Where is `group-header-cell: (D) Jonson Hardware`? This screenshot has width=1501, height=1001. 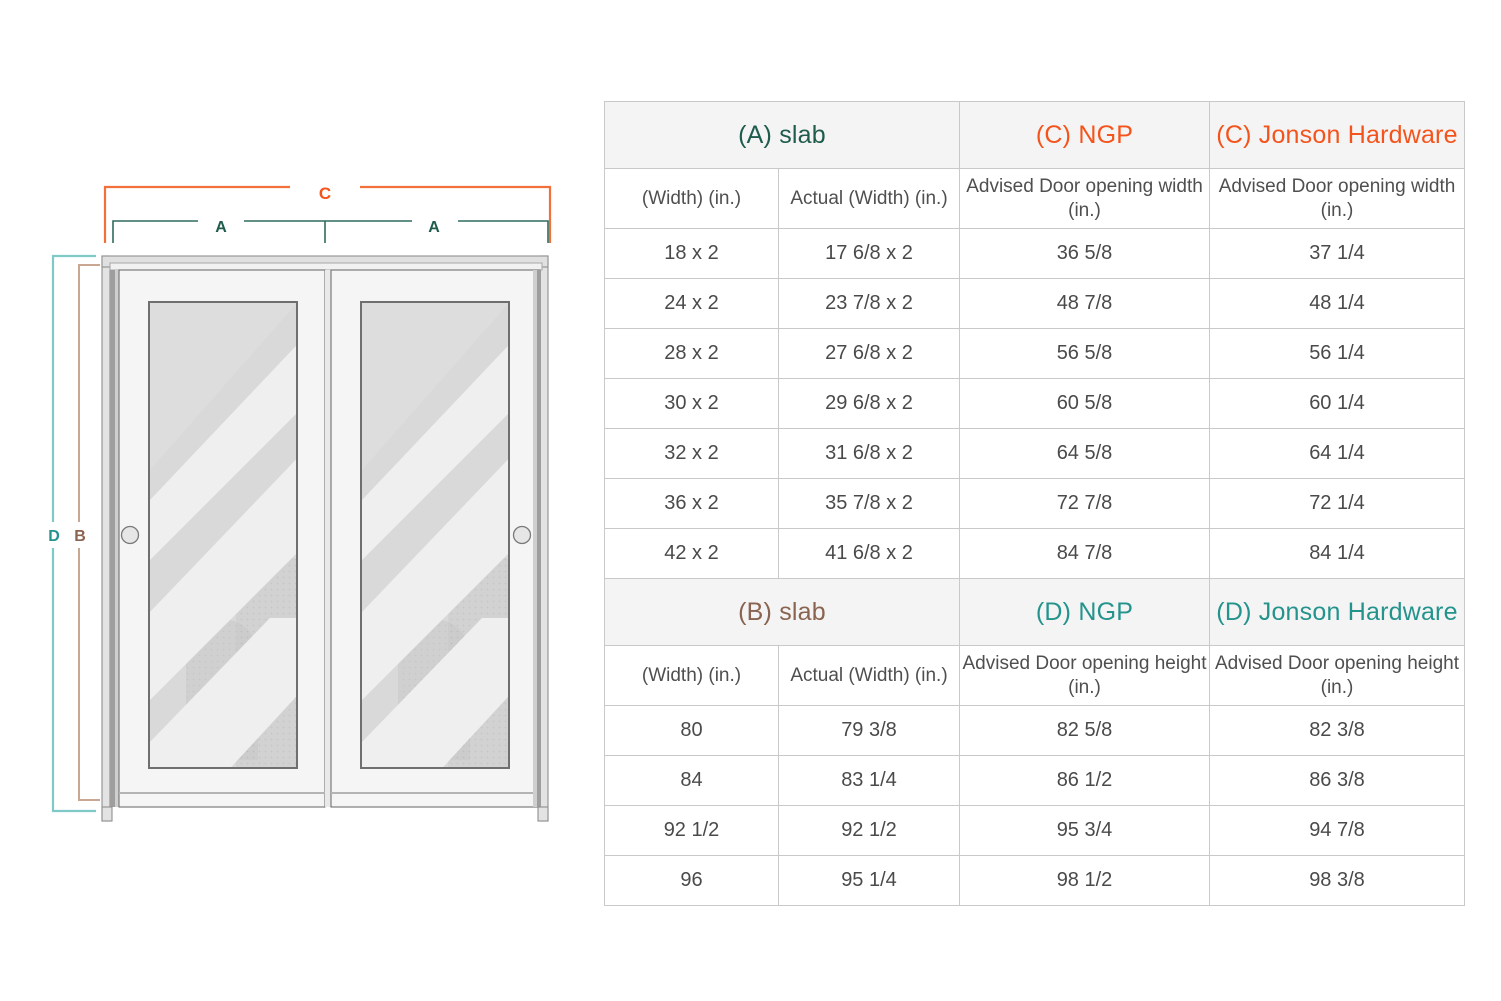
group-header-cell: (D) Jonson Hardware is located at coordinates (1337, 612).